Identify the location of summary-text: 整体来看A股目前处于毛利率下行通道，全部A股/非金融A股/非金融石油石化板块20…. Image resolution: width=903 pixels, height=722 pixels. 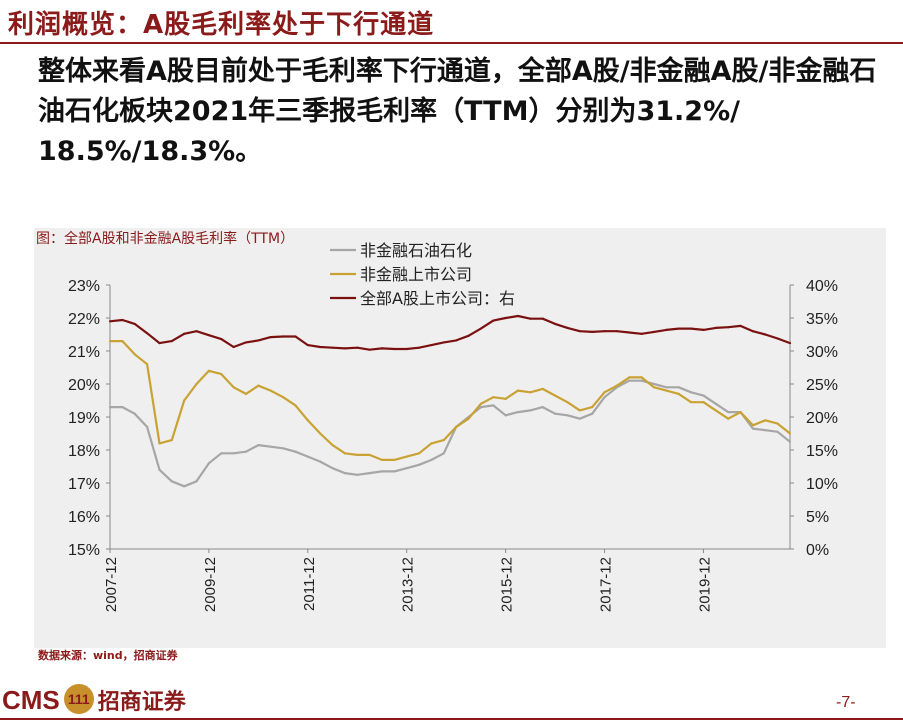
(457, 111).